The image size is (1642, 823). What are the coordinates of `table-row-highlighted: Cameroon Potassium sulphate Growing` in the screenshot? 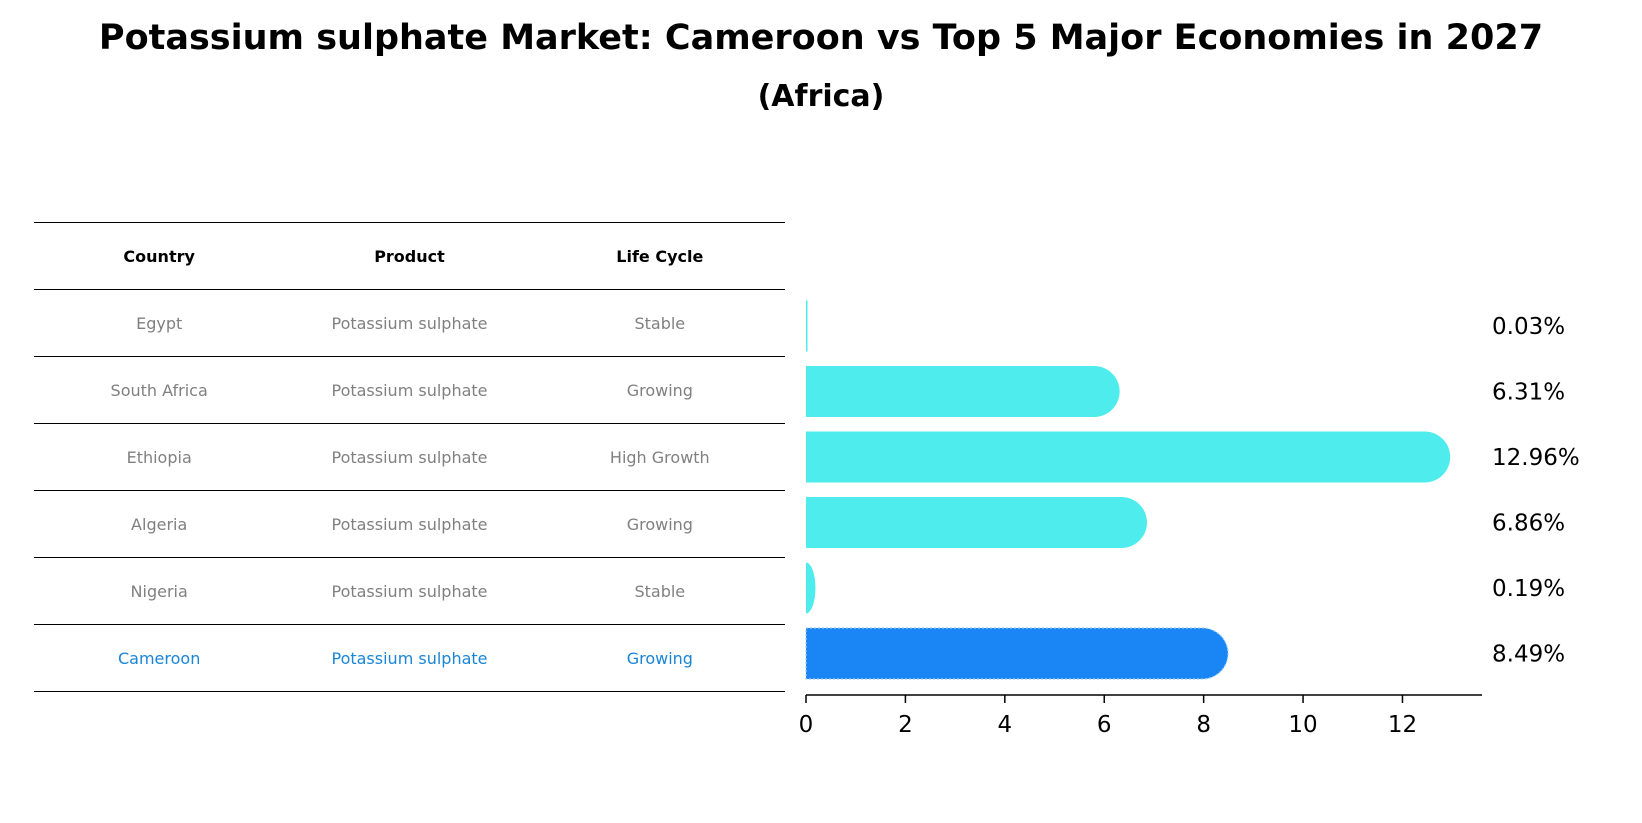 It's located at (409, 658).